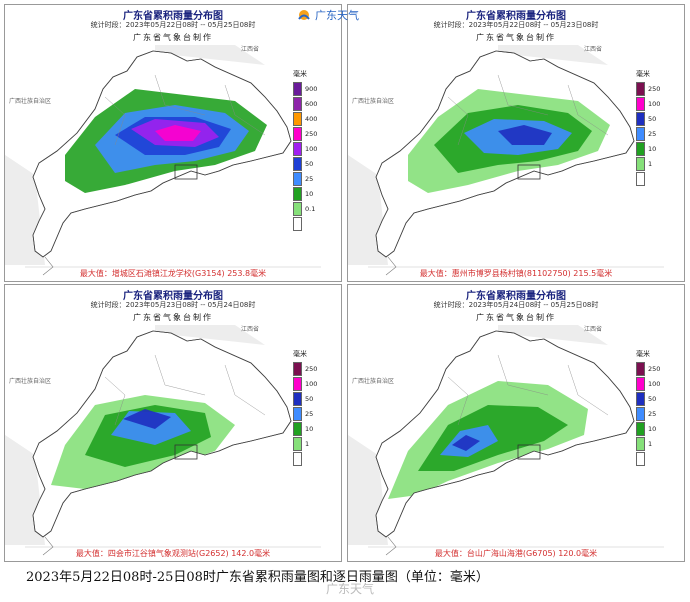  I want to click on panel-max-value: 最大值：台山广海山海港(G6705) 120.0毫米, so click(516, 553).